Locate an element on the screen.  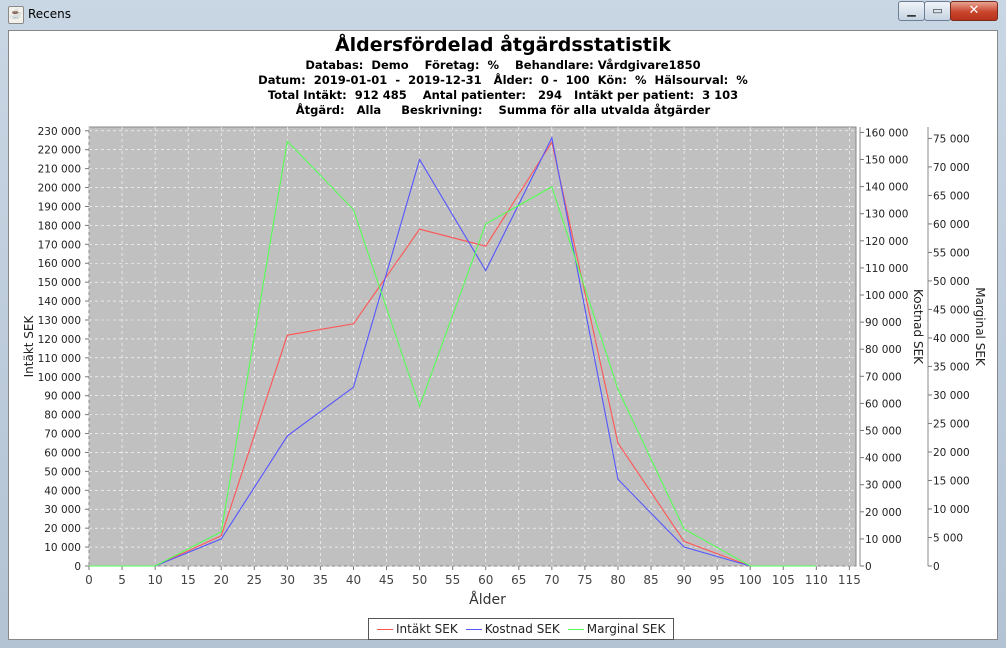
x-tick-label: 25 is located at coordinates (254, 580).